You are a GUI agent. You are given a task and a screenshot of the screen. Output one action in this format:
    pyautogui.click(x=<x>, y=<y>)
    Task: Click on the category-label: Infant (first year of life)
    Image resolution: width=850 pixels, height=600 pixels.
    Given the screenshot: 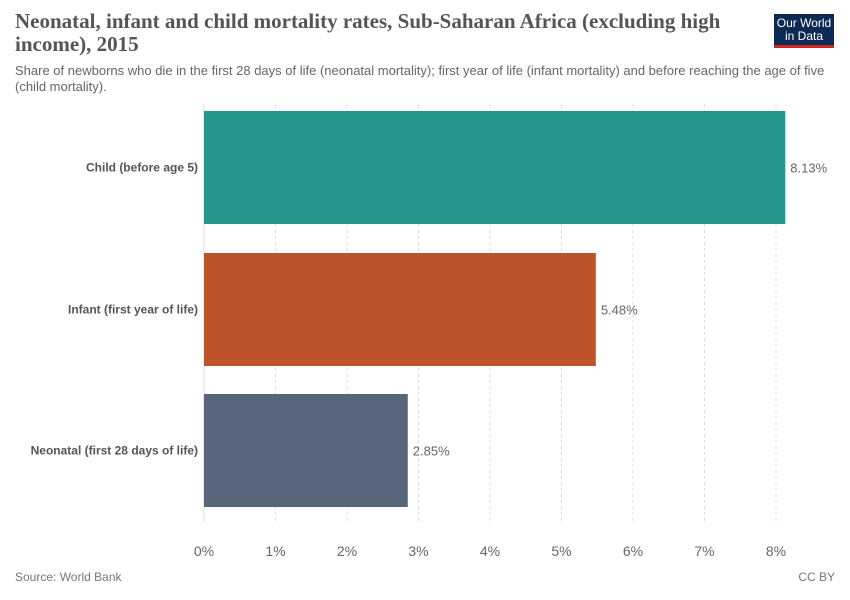 What is the action you would take?
    pyautogui.click(x=133, y=310)
    